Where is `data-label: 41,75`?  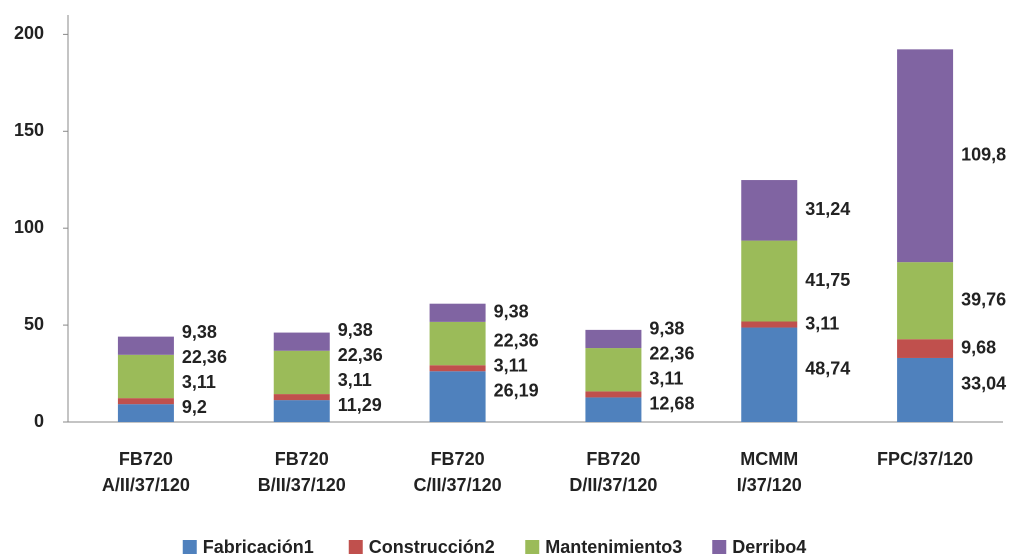
data-label: 41,75 is located at coordinates (827, 280).